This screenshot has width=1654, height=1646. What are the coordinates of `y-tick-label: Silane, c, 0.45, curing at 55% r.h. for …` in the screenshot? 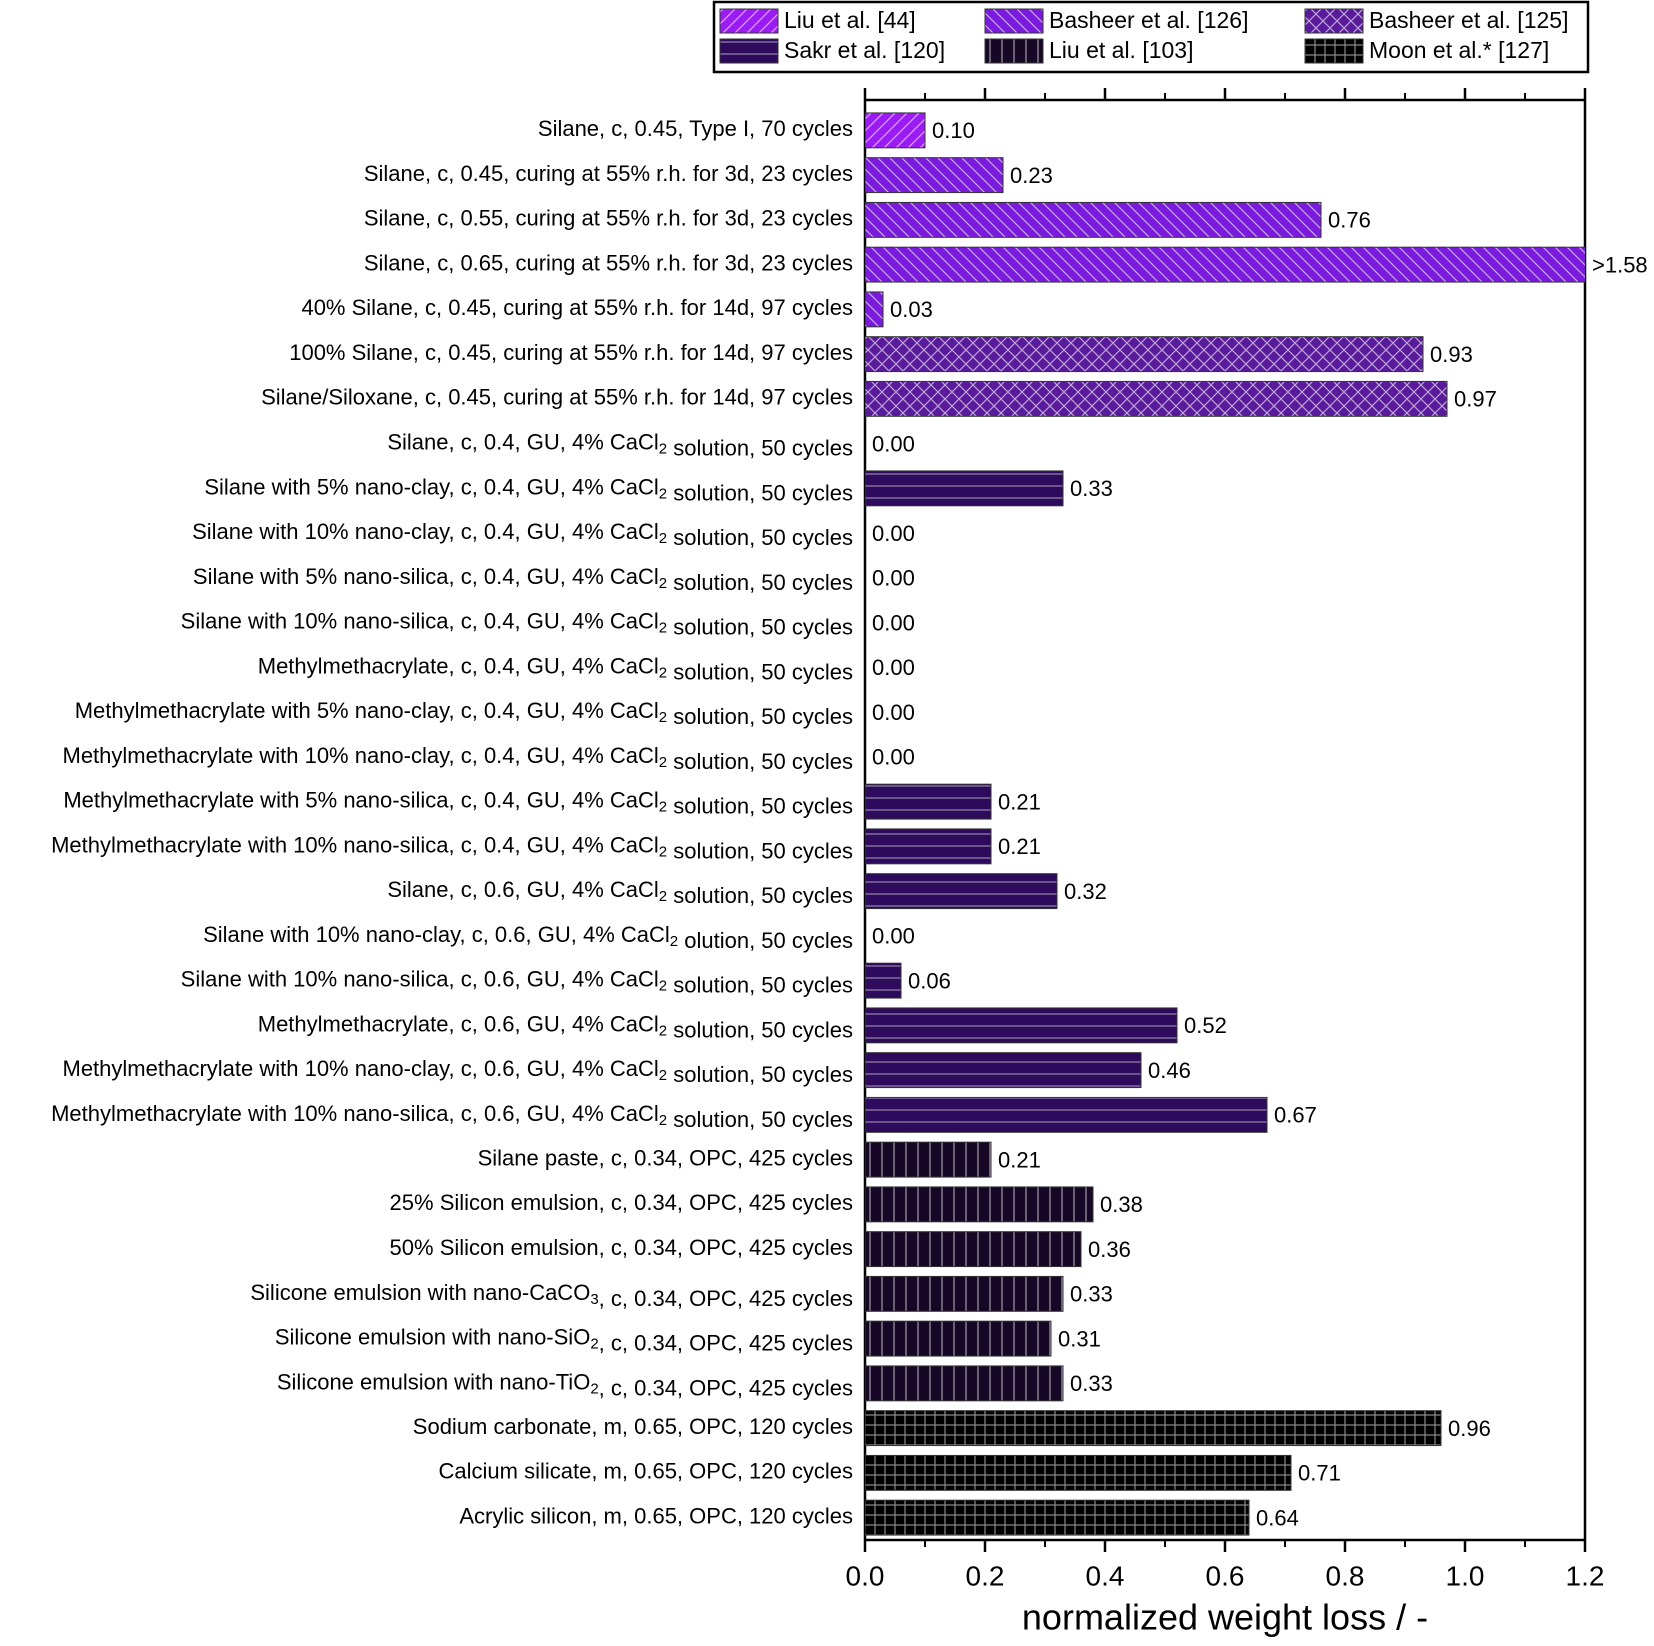 It's located at (608, 173).